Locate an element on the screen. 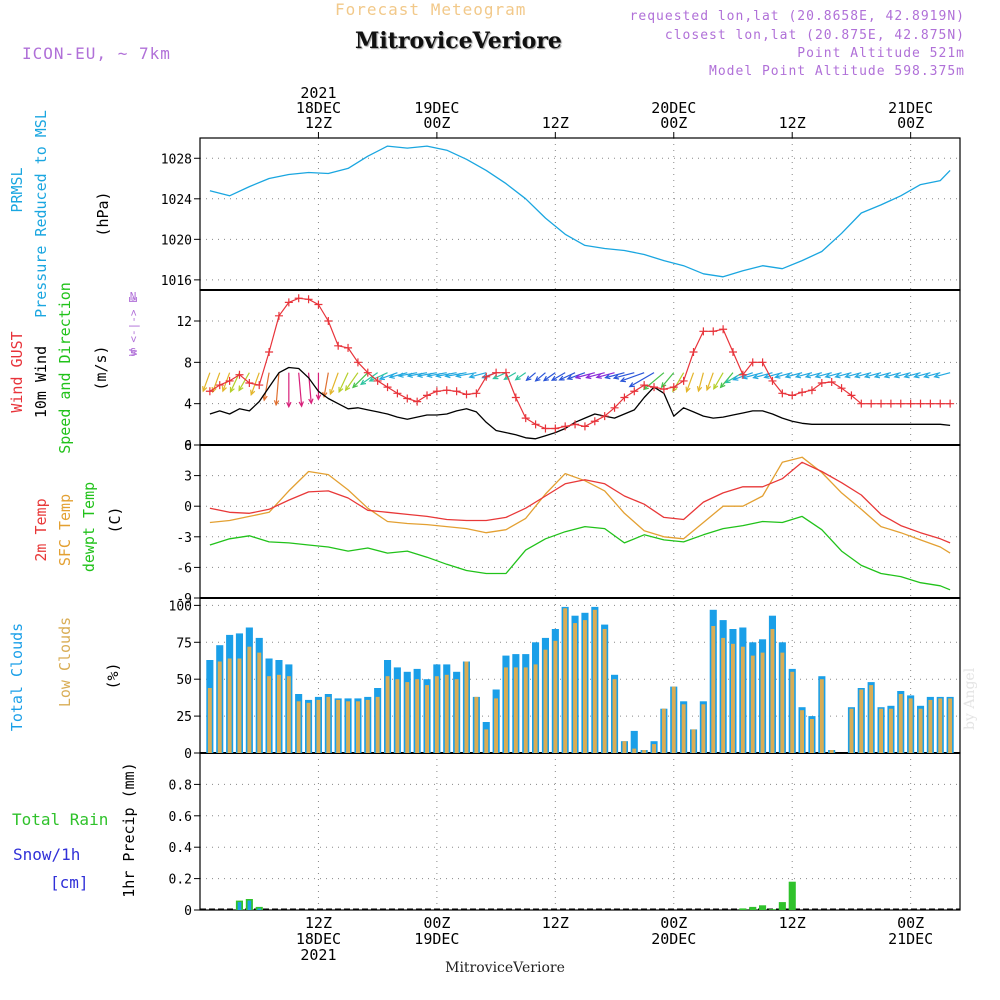  time-label-top: 2021 is located at coordinates (318, 93).